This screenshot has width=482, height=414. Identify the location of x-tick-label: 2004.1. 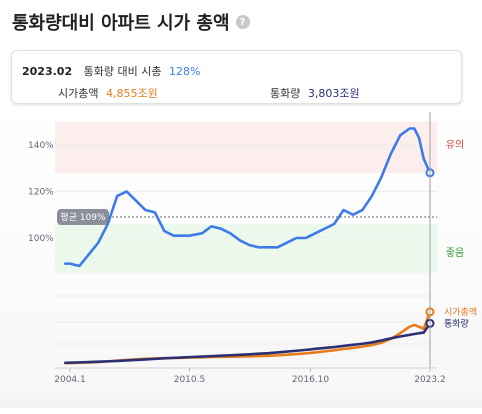
(70, 380).